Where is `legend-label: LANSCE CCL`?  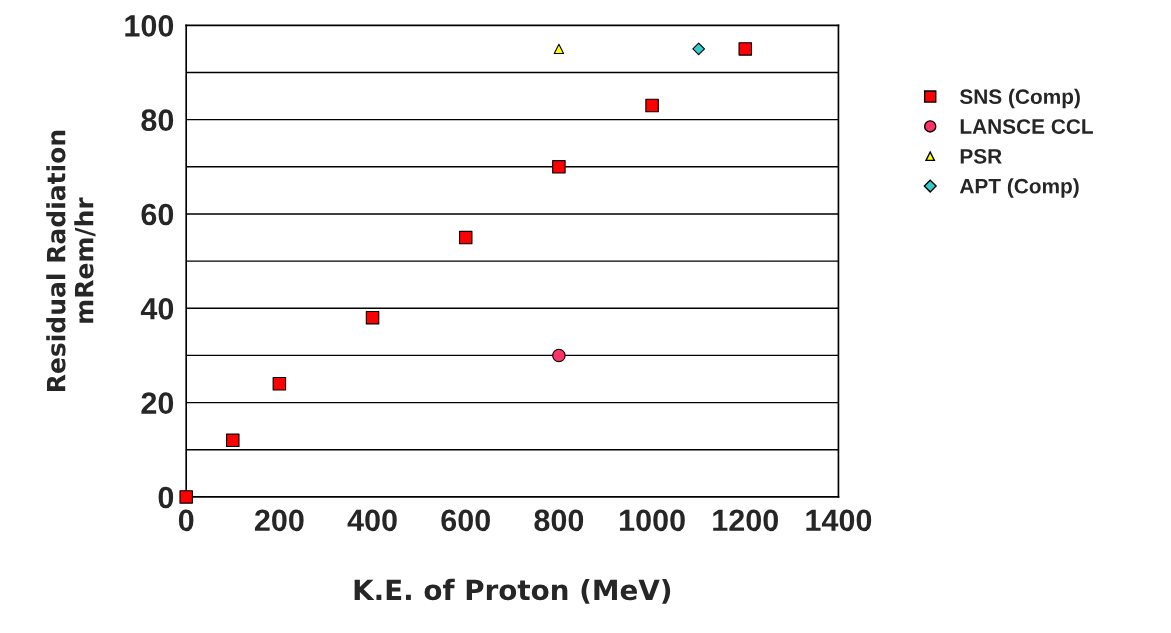 legend-label: LANSCE CCL is located at coordinates (1026, 126).